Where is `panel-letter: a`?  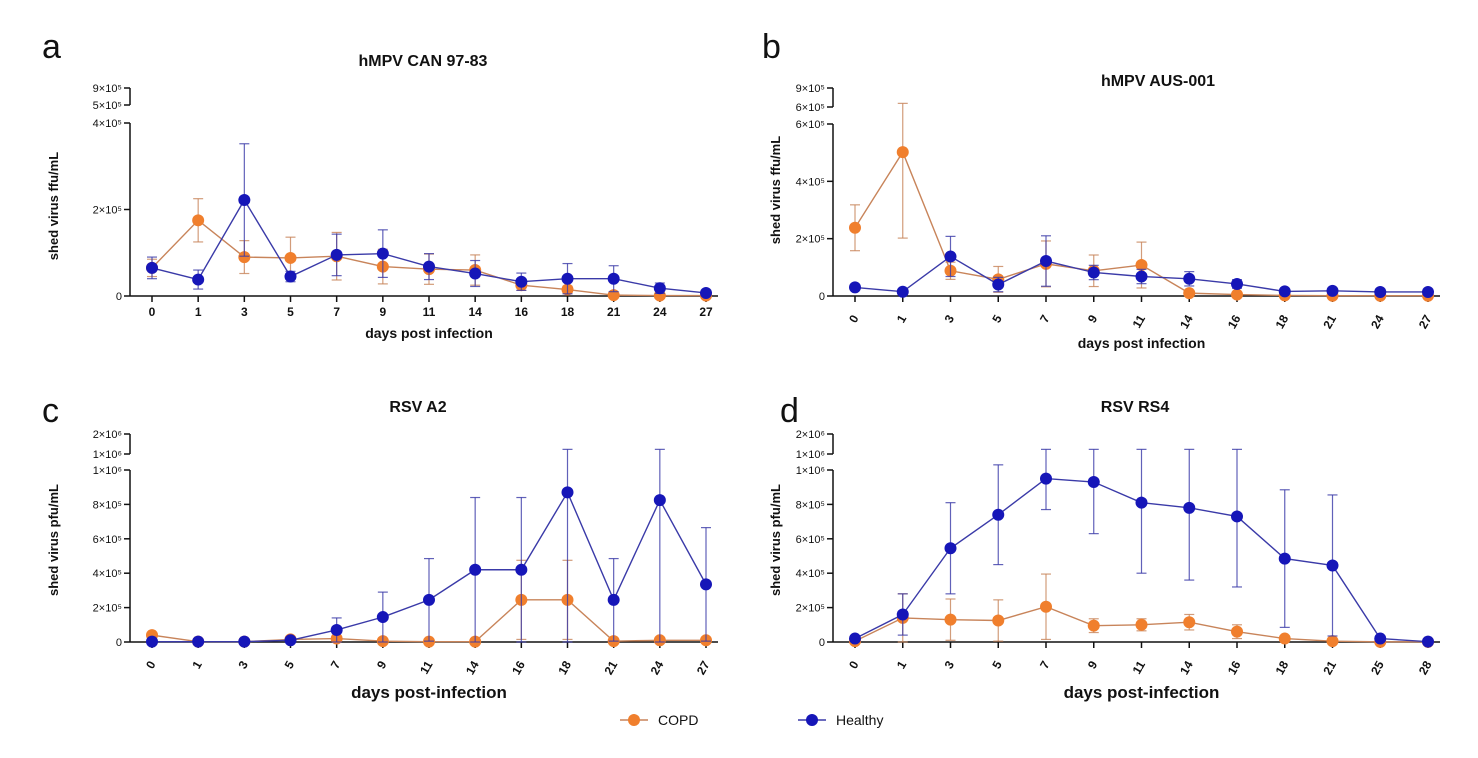 panel-letter: a is located at coordinates (51, 47).